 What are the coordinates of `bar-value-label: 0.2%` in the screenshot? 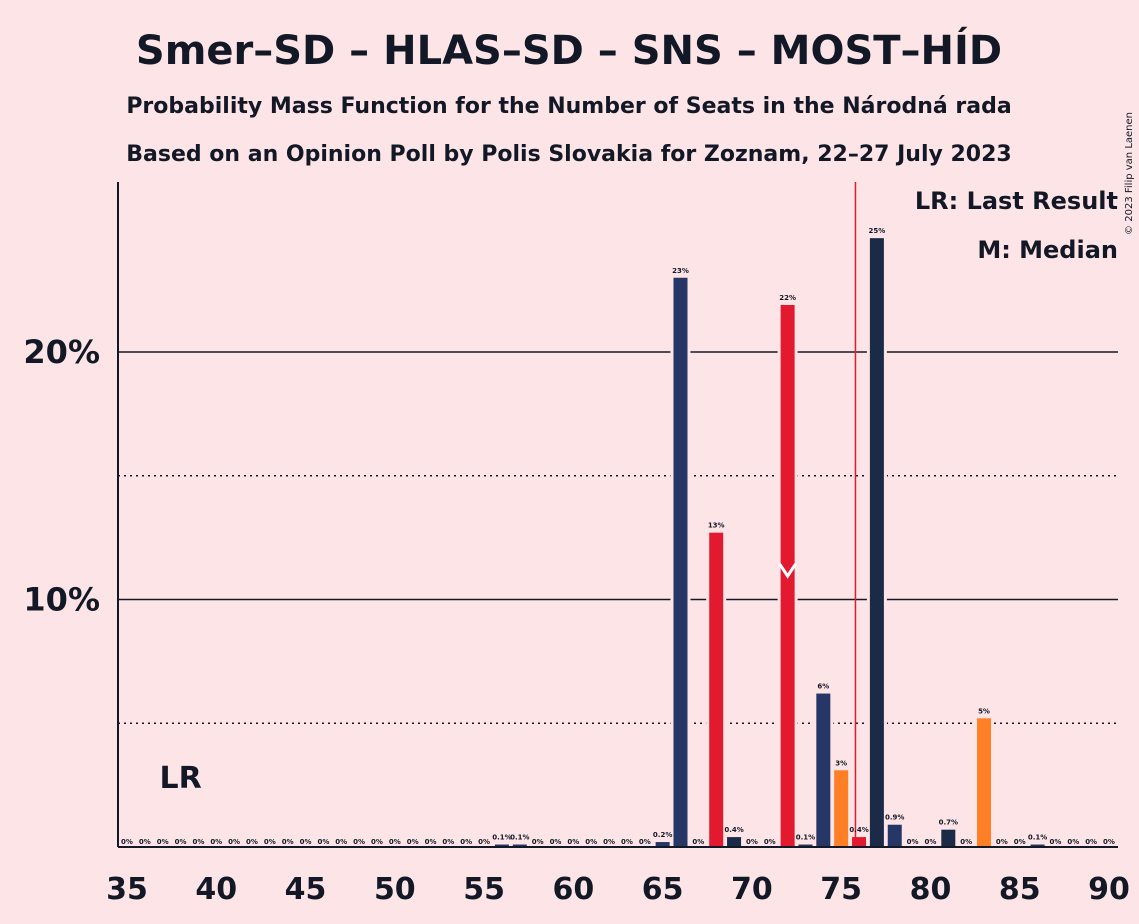 It's located at (662, 835).